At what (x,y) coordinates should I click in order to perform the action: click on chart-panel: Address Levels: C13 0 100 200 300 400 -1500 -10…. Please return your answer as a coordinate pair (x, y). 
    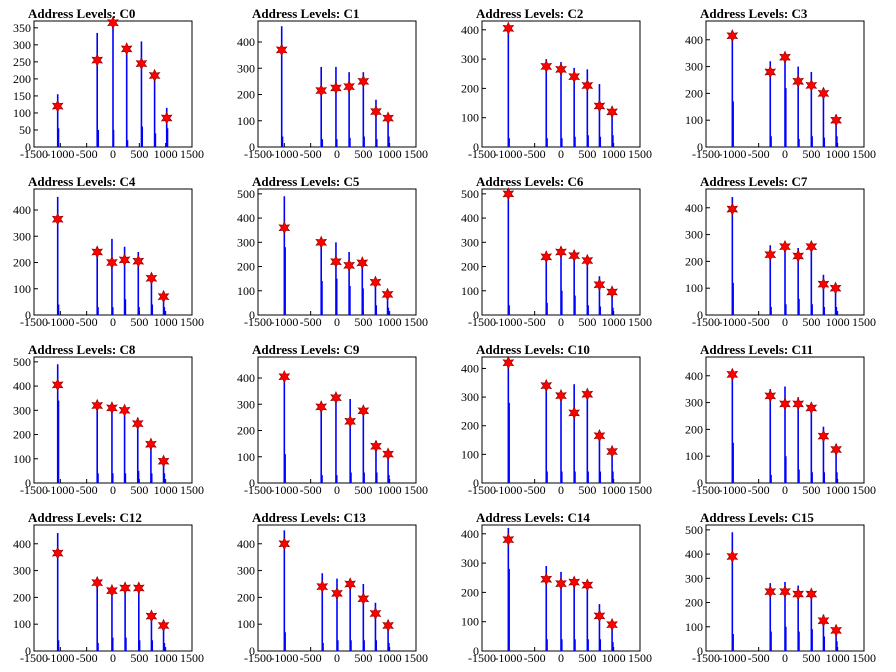
    Looking at the image, I should click on (336, 588).